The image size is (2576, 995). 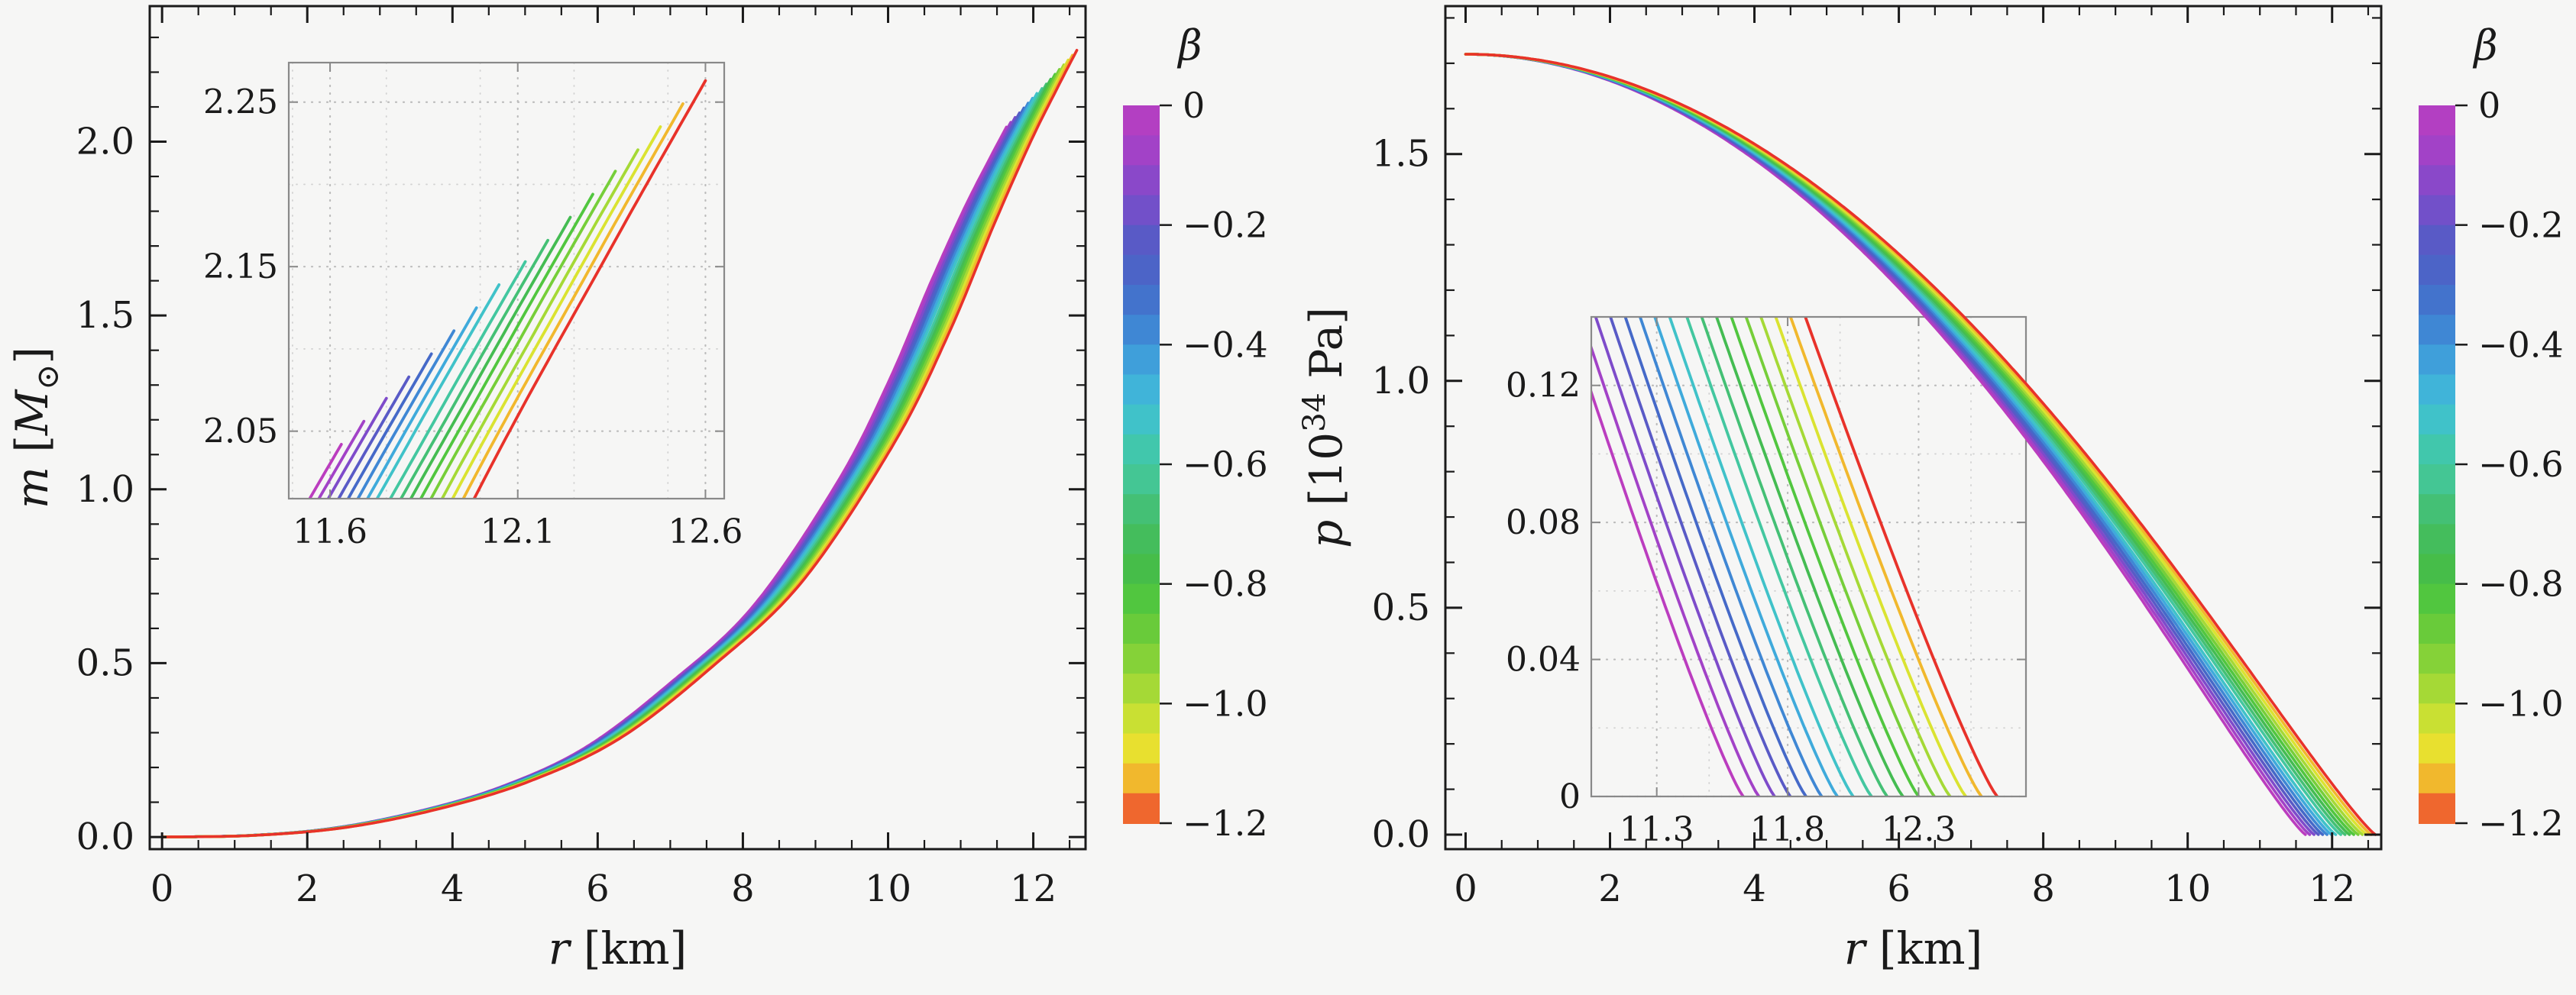 I want to click on inset-curve-beta--0.3, so click(x=389, y=425).